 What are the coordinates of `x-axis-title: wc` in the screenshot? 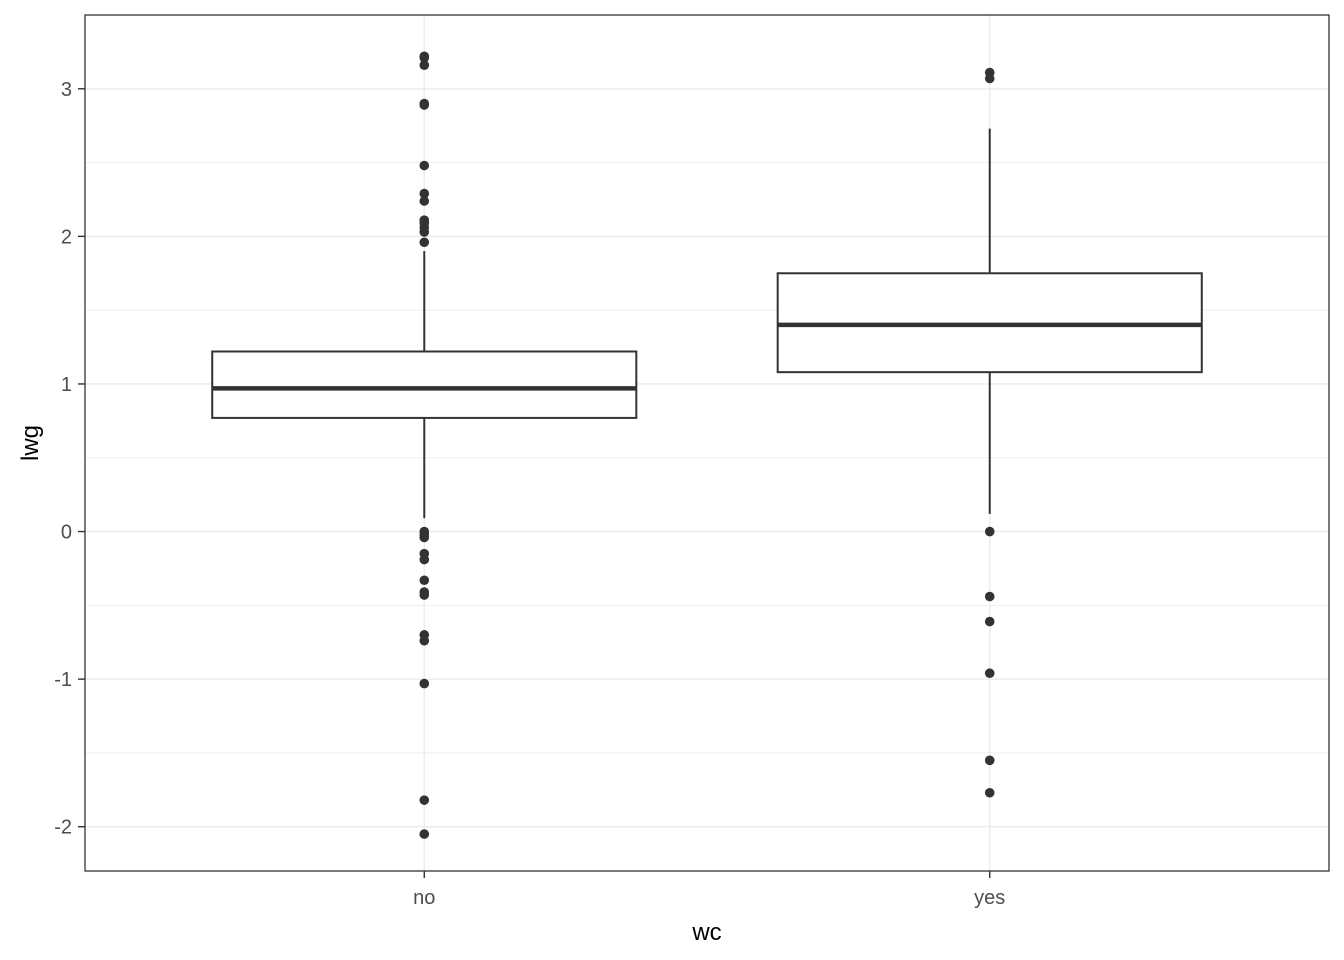 It's located at (706, 932).